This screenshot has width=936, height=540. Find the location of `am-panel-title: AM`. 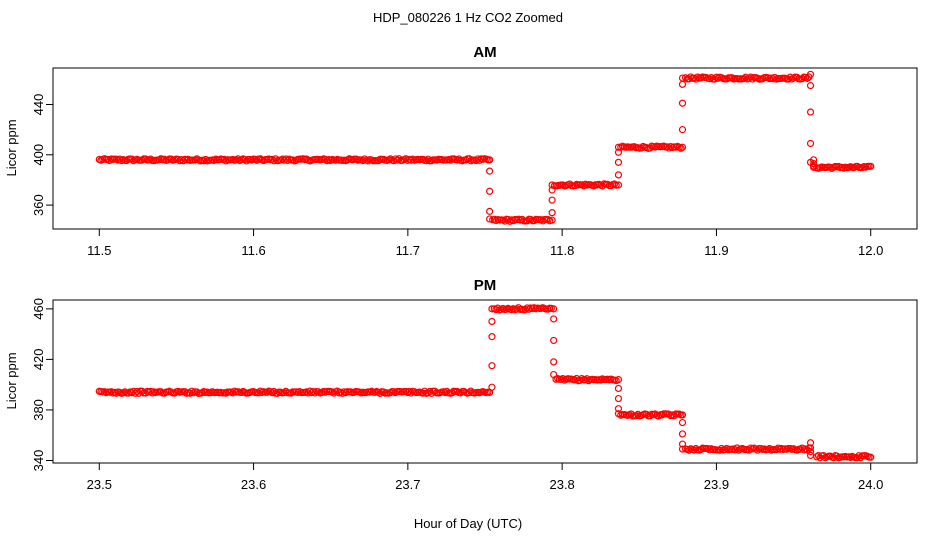

am-panel-title: AM is located at coordinates (484, 52).